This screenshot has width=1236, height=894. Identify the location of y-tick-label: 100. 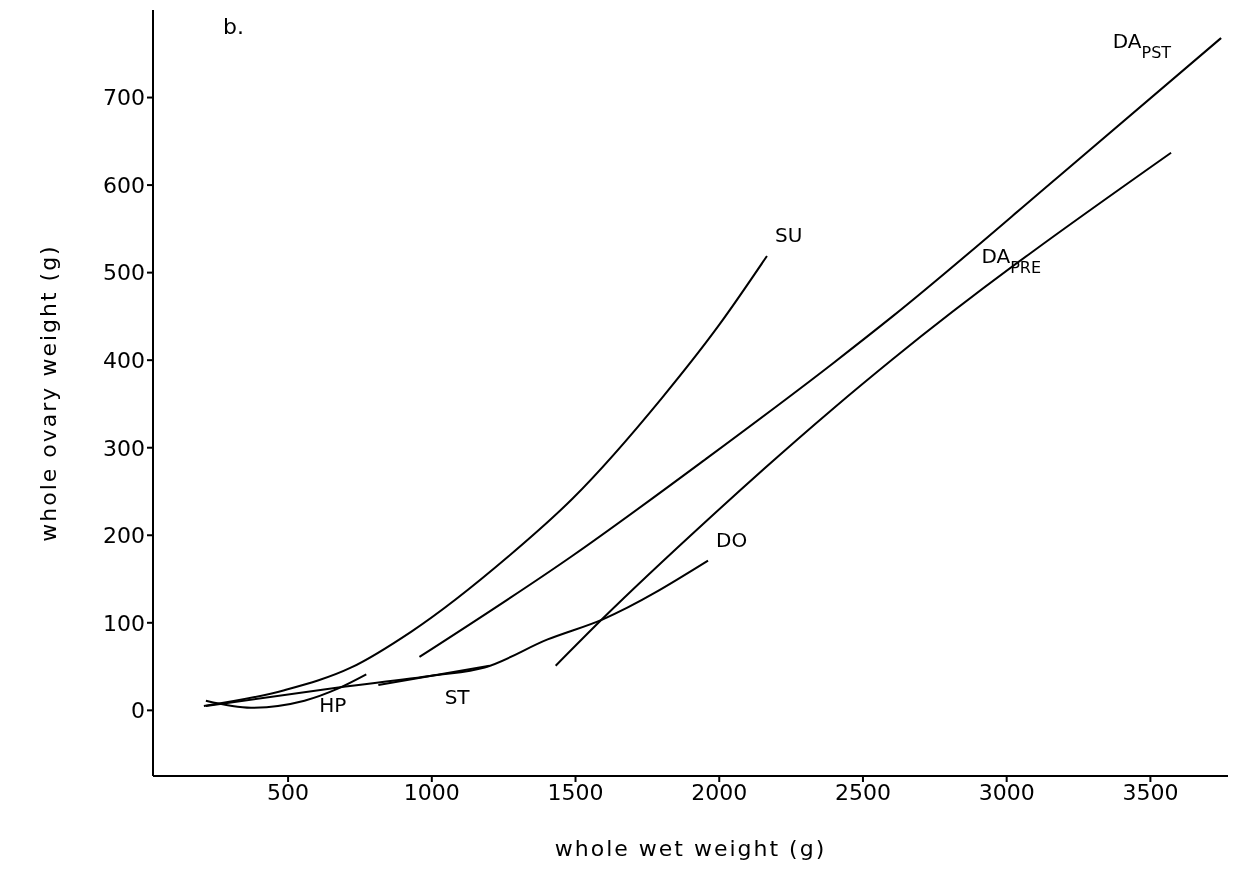
(124, 623).